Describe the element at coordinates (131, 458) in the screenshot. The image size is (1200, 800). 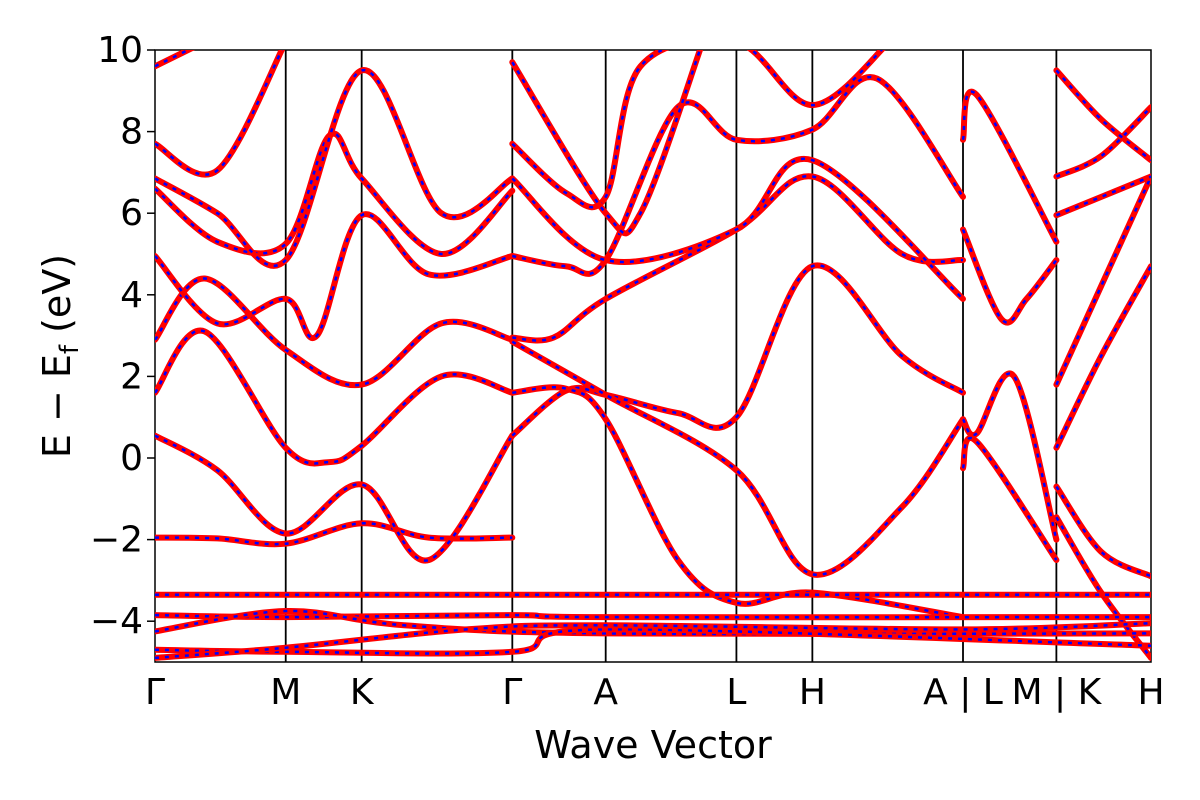
I see `y-tick-label: 0` at that location.